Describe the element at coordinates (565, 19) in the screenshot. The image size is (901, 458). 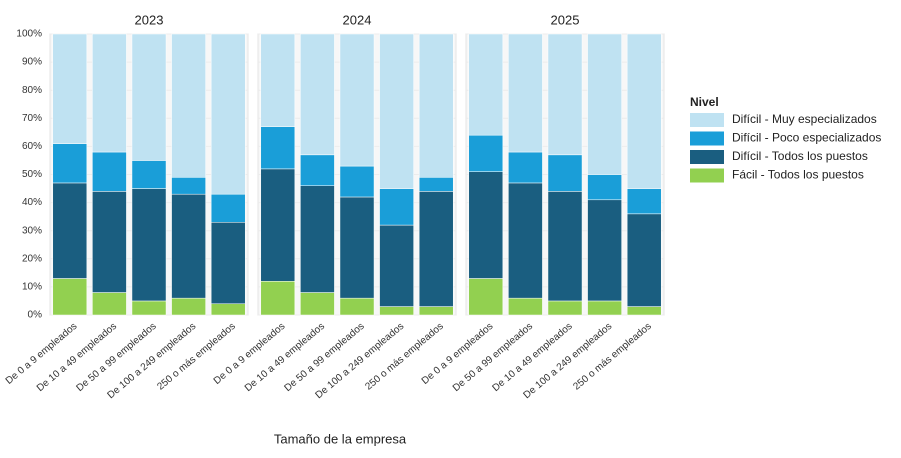
I see `panel-title: 2025` at that location.